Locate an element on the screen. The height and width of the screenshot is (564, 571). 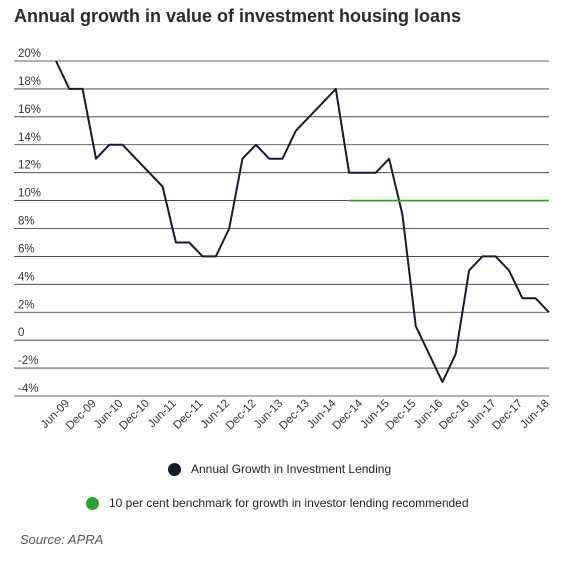
x-tick-label: Dec-16 is located at coordinates (454, 415).